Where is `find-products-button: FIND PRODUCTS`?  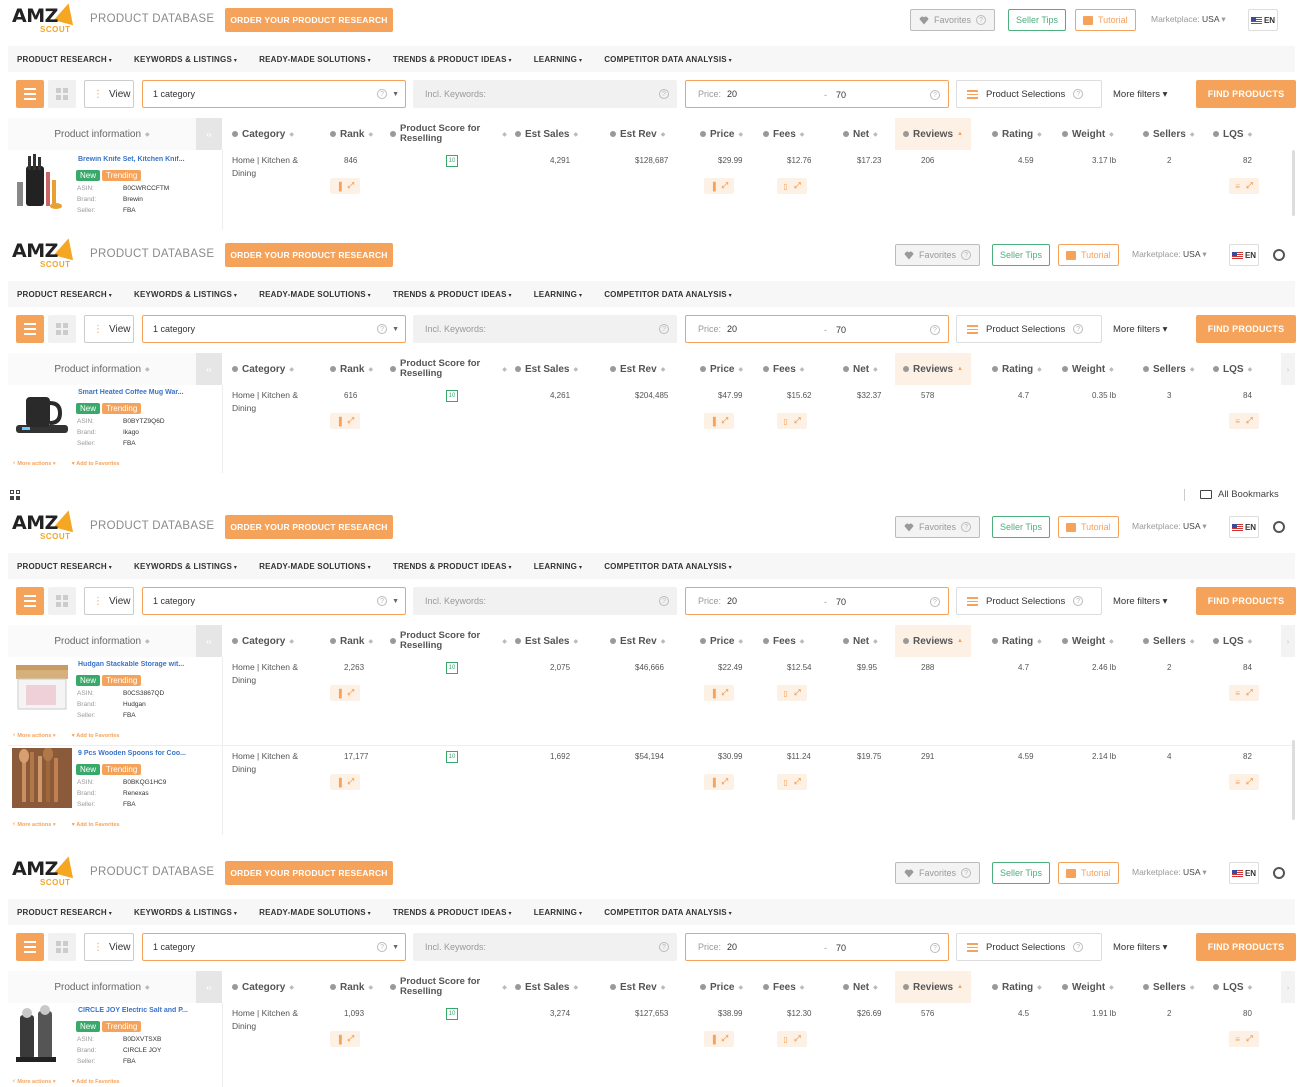
find-products-button: FIND PRODUCTS is located at coordinates (1246, 329).